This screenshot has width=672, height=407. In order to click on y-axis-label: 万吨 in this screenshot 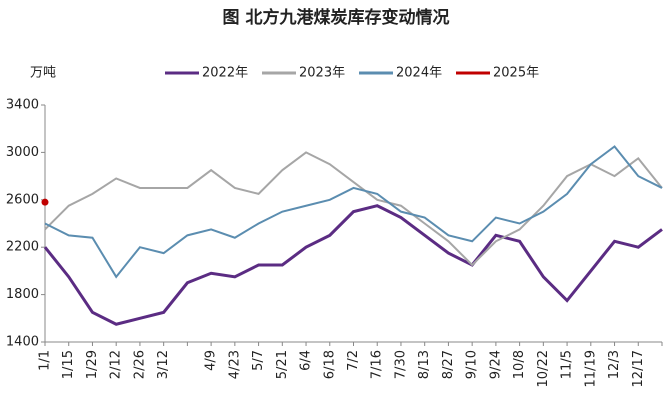, I will do `click(43, 73)`.